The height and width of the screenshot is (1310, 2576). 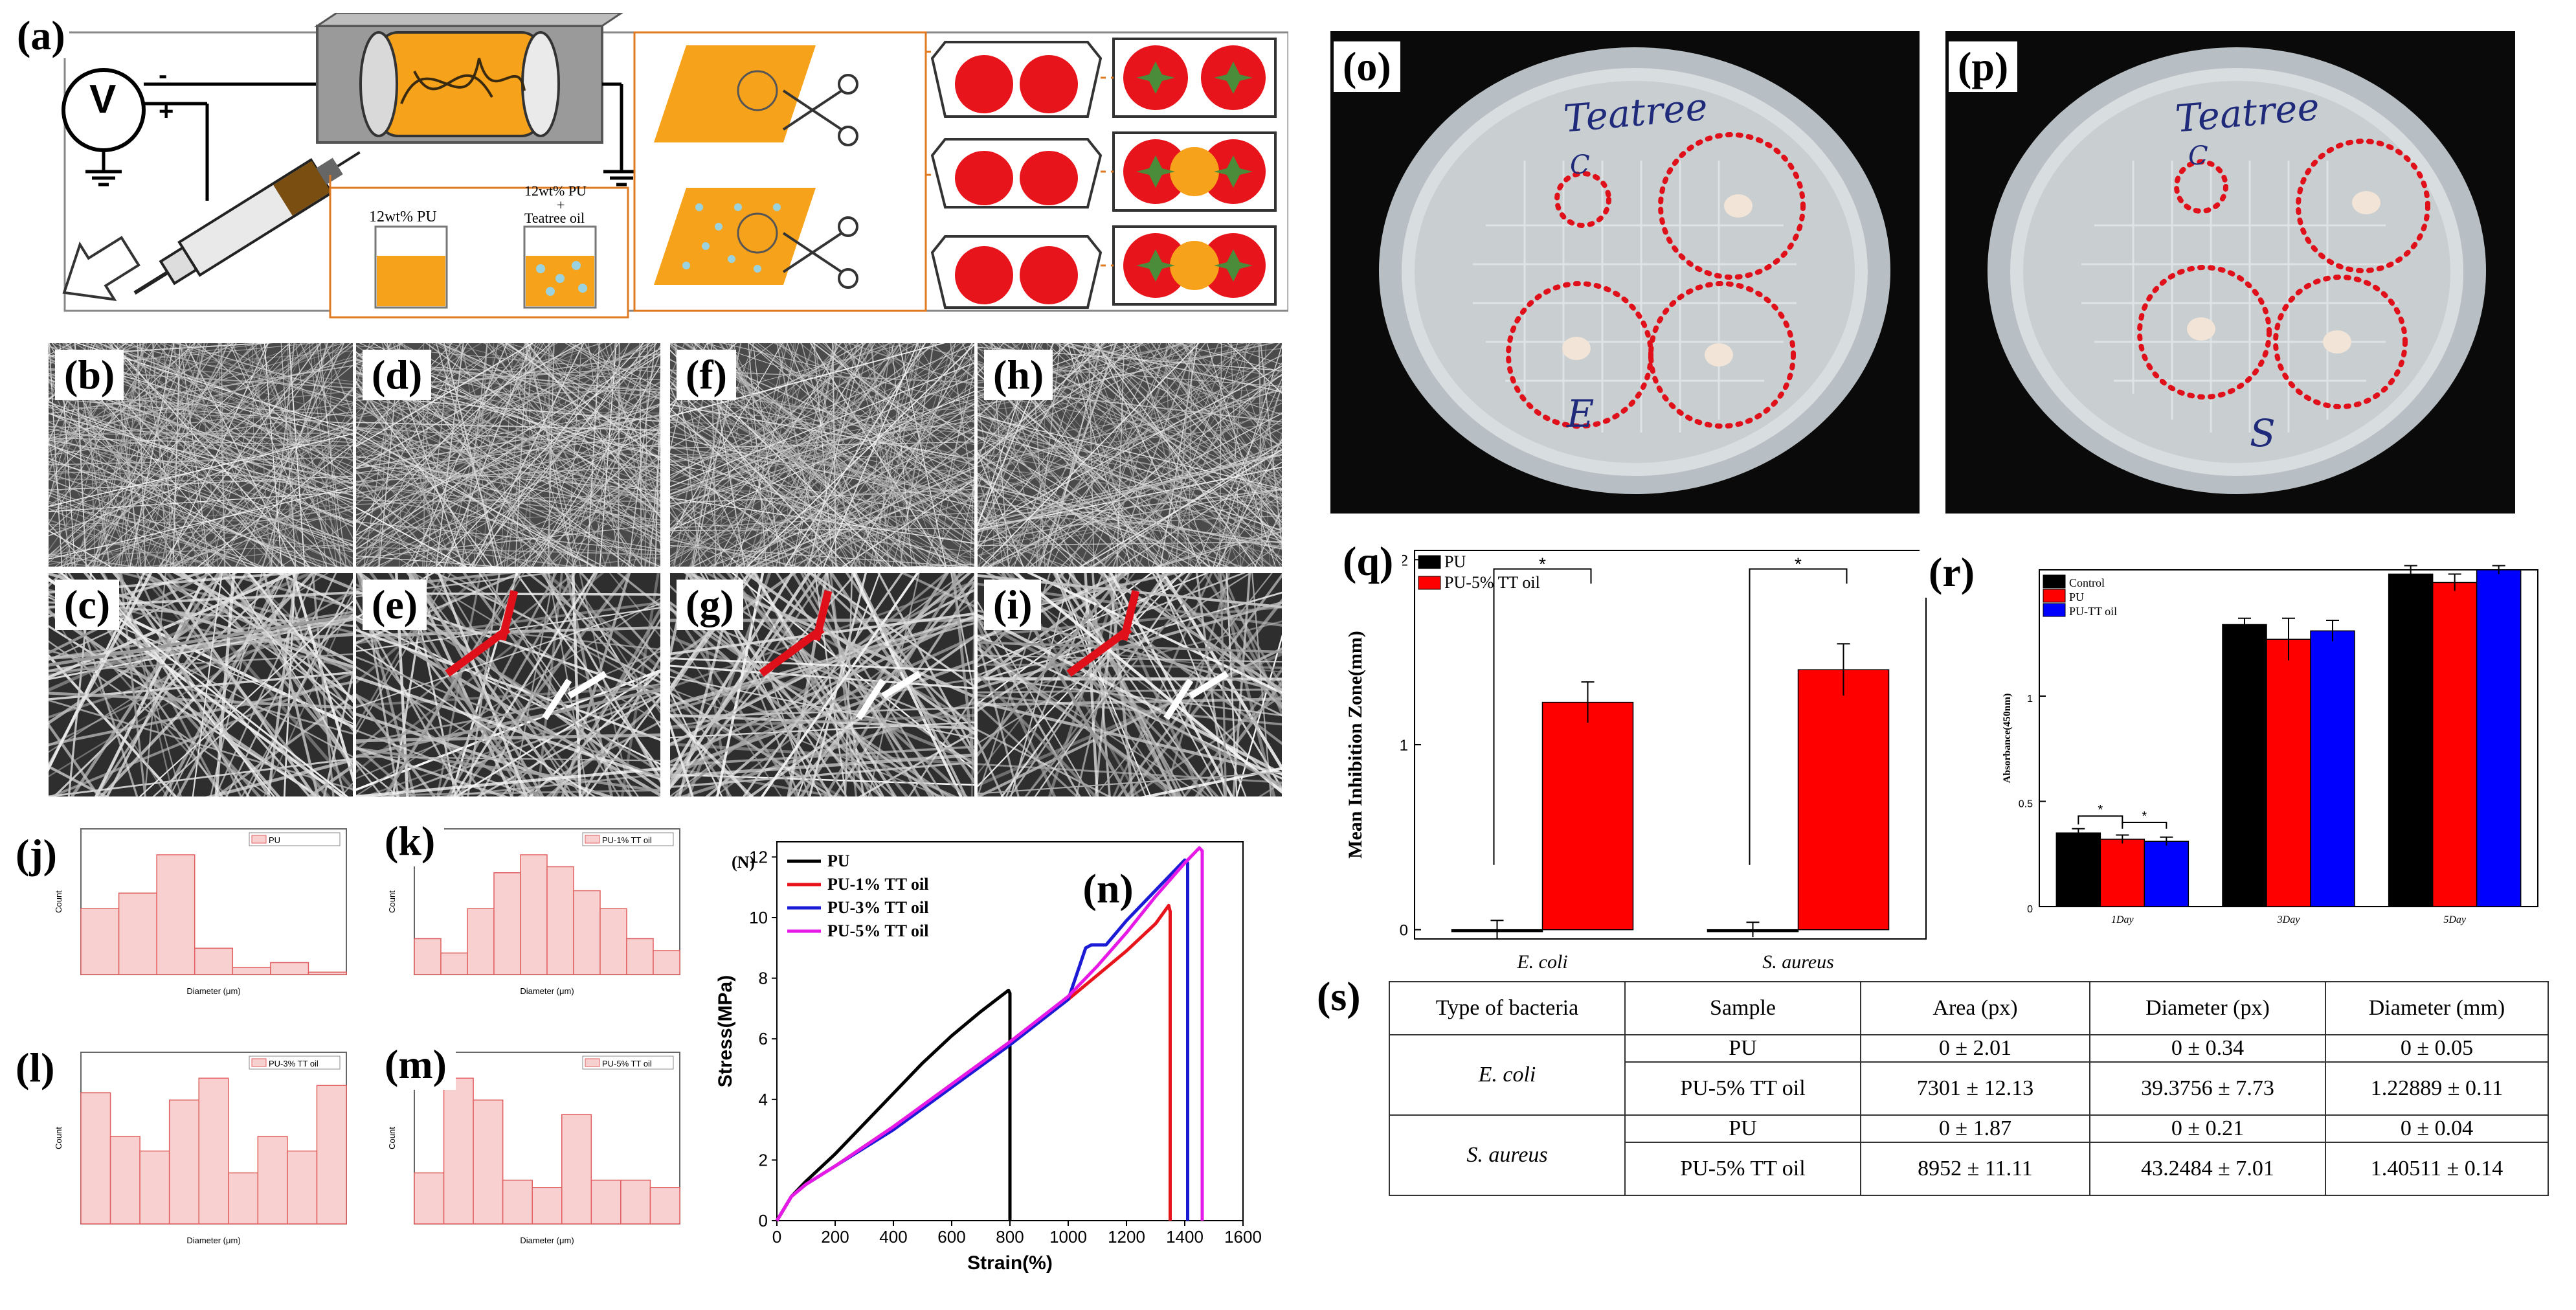 What do you see at coordinates (561, 205) in the screenshot?
I see `beaker-tt-label-2: +` at bounding box center [561, 205].